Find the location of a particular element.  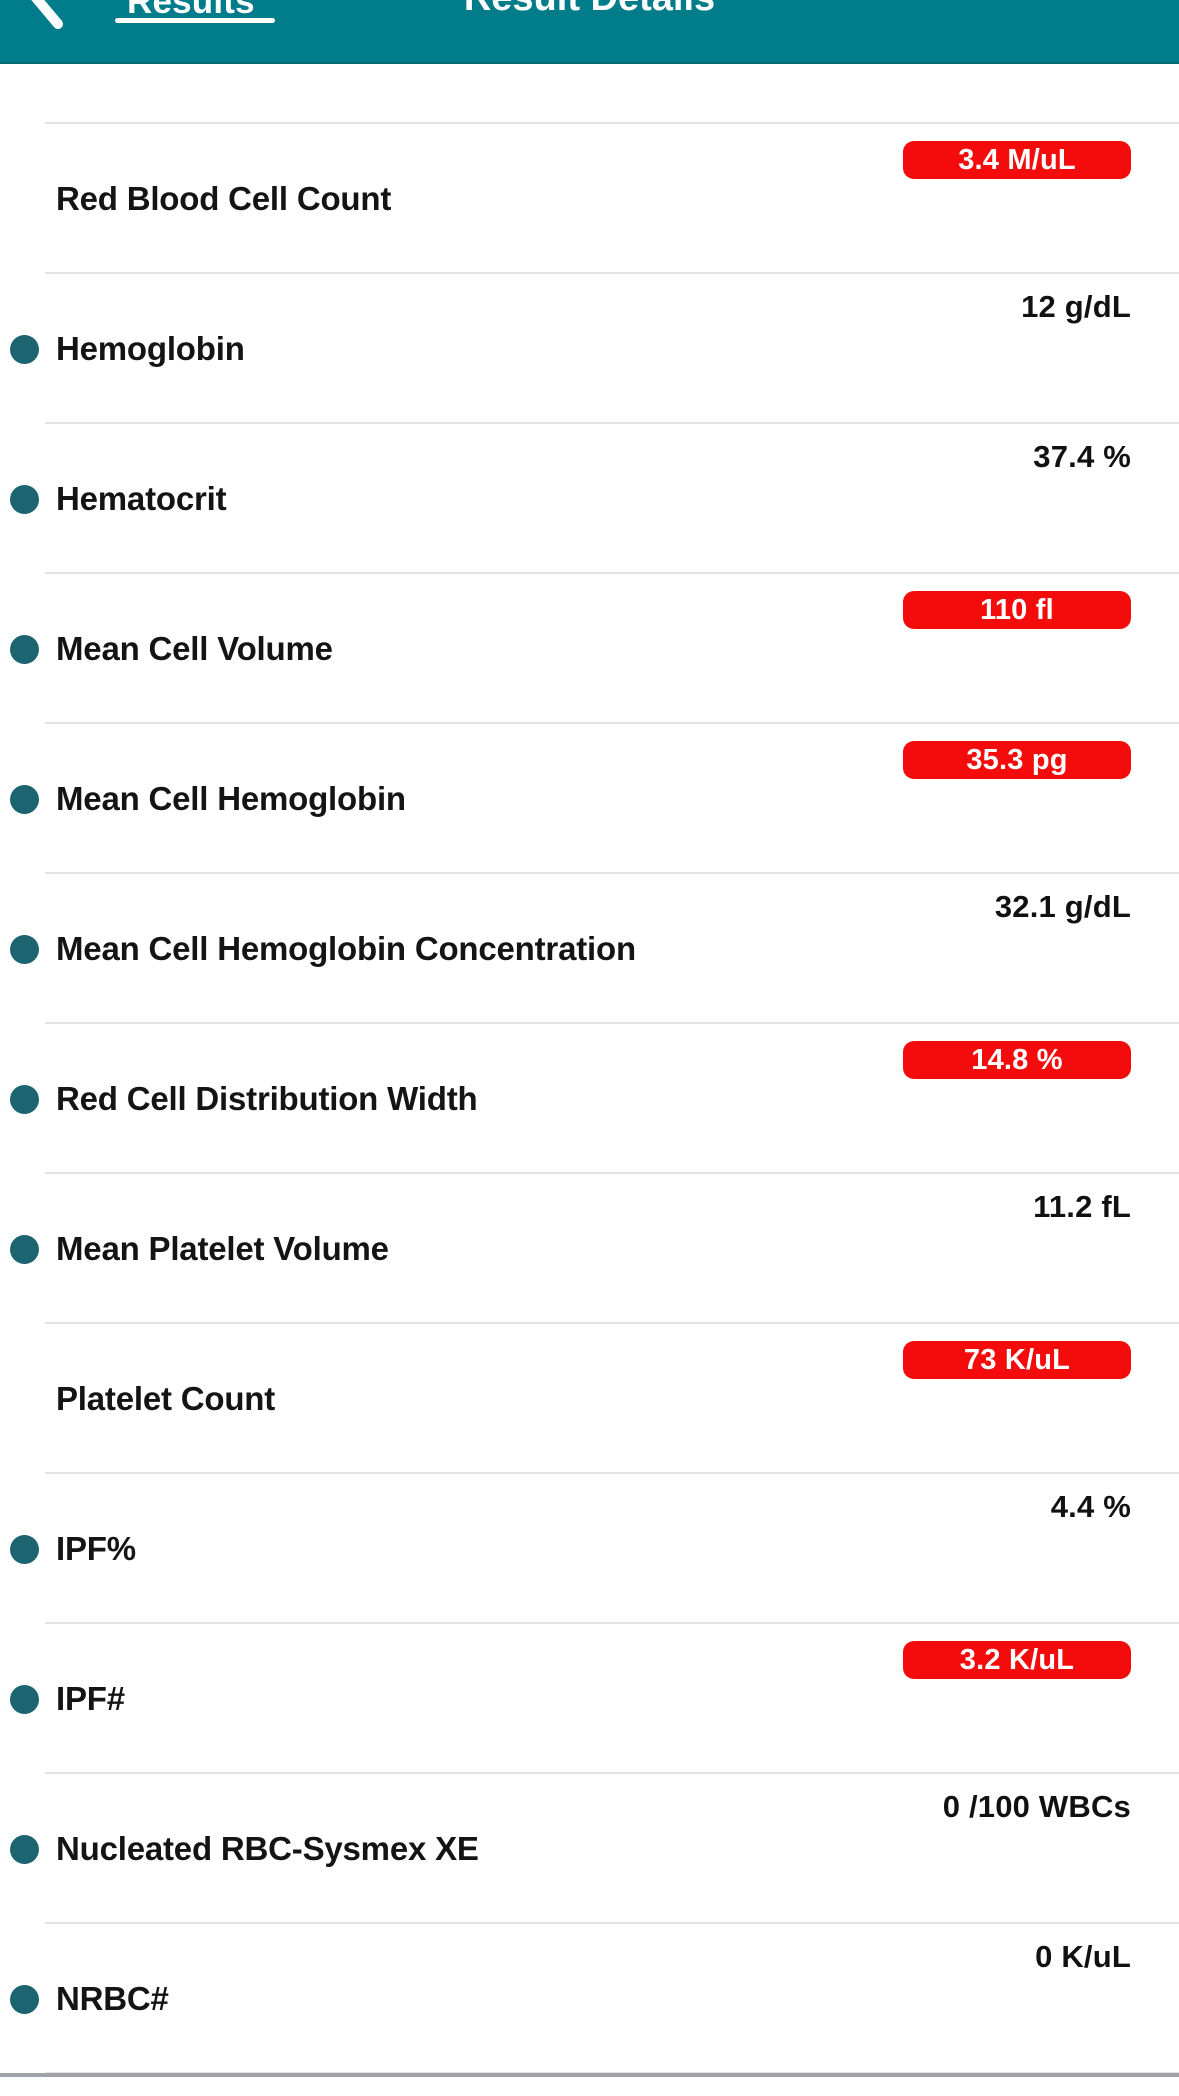

result-value: 0 K/uL is located at coordinates (1083, 1956).